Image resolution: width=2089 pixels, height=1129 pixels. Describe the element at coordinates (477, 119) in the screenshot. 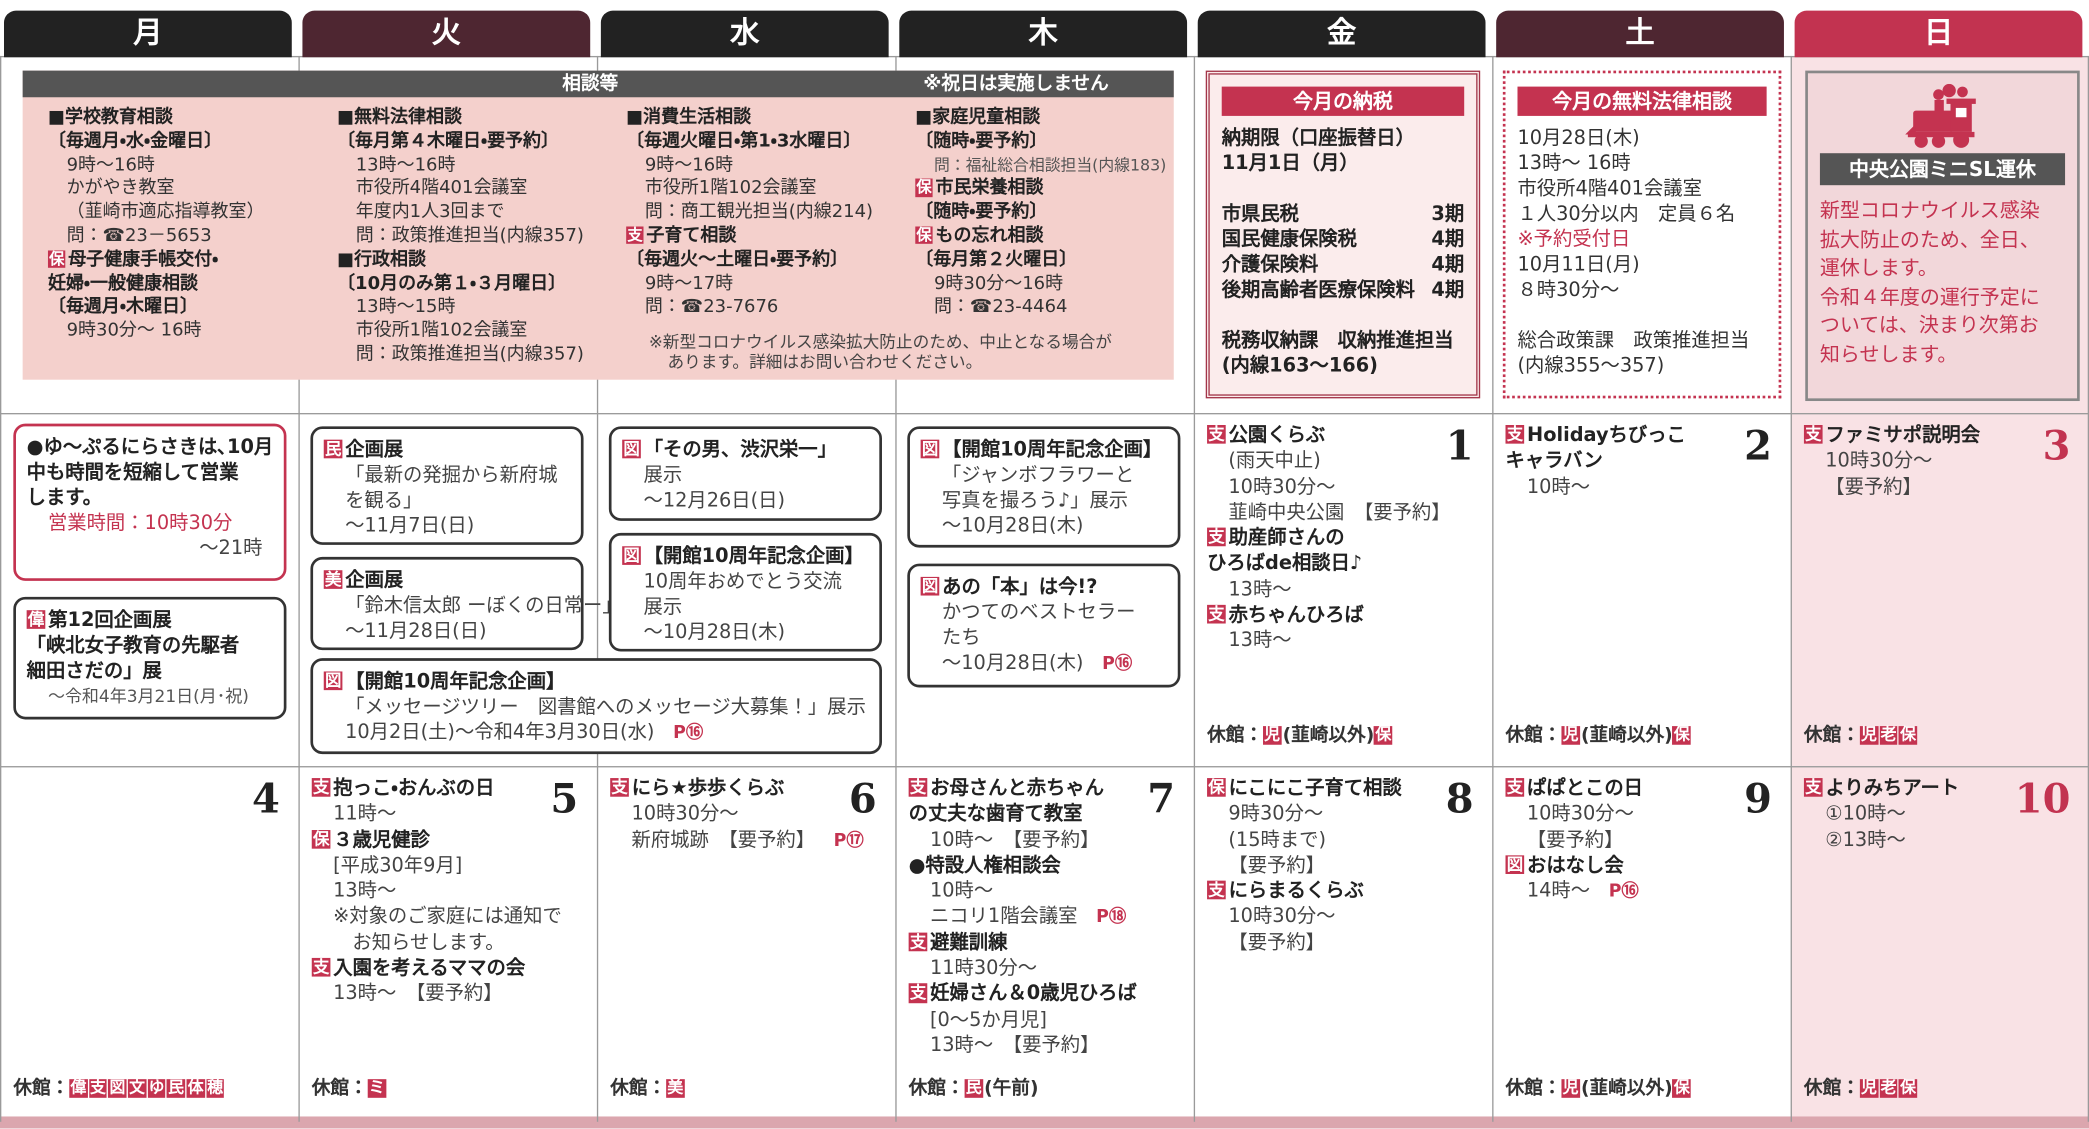

I see `line: ■無料法律相談` at that location.